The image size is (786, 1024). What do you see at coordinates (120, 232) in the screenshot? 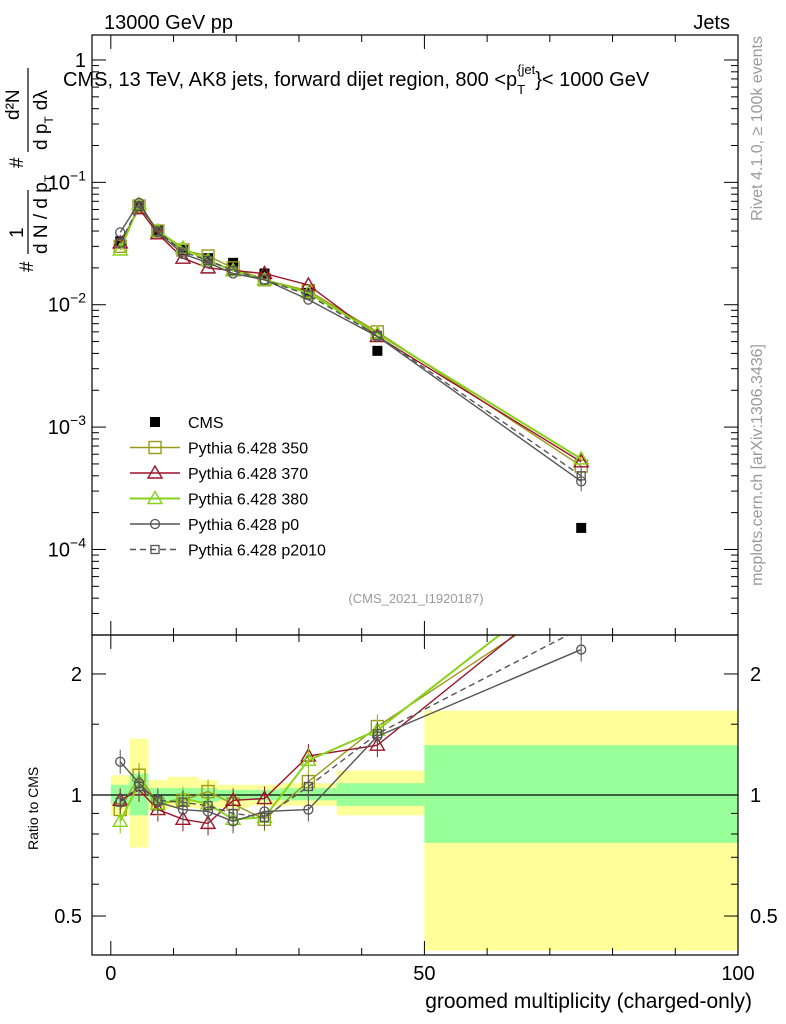
I see `point-p0` at bounding box center [120, 232].